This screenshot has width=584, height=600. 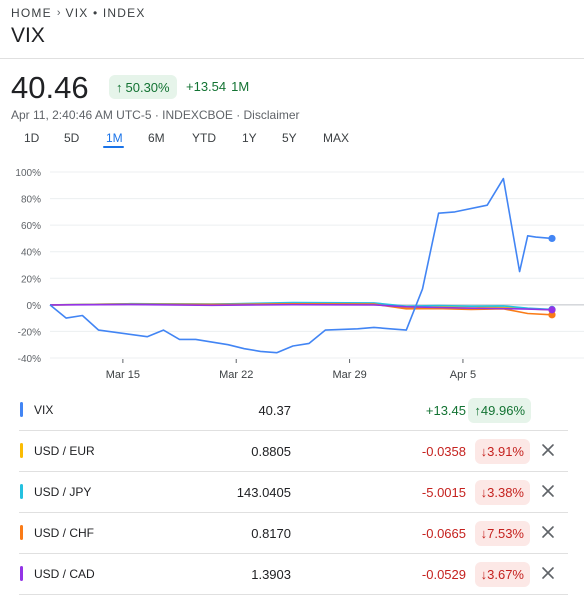 I want to click on comparison-change: -0.0665, so click(x=443, y=533).